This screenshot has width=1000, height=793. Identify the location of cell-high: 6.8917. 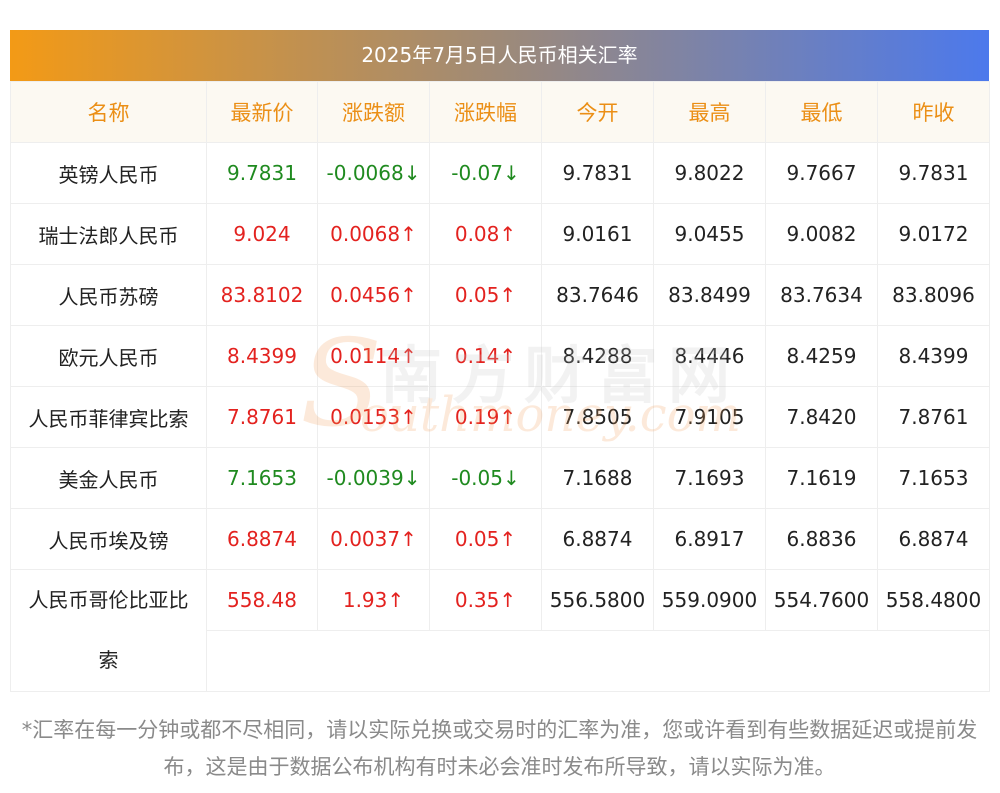
(709, 539).